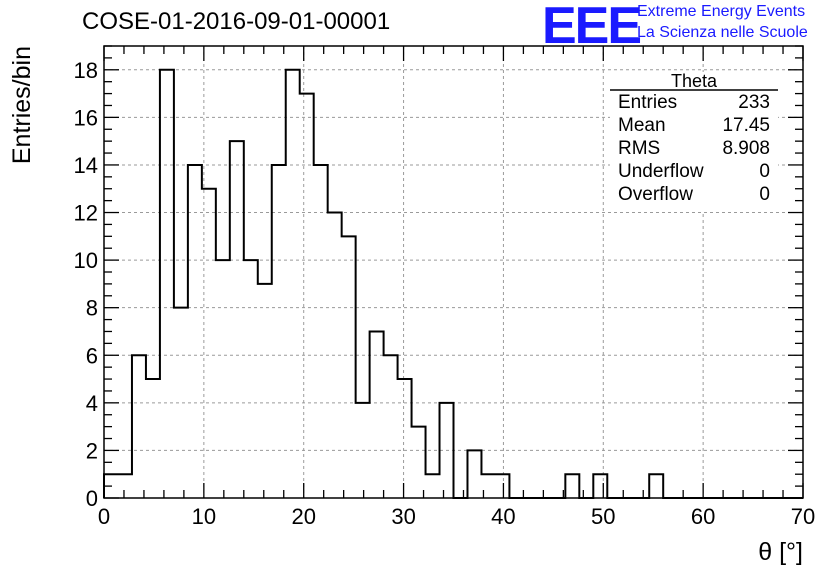 The width and height of the screenshot is (836, 572). What do you see at coordinates (456, 516) in the screenshot?
I see `x-tick-labels: 0 10 20 30 40 50 60 70` at bounding box center [456, 516].